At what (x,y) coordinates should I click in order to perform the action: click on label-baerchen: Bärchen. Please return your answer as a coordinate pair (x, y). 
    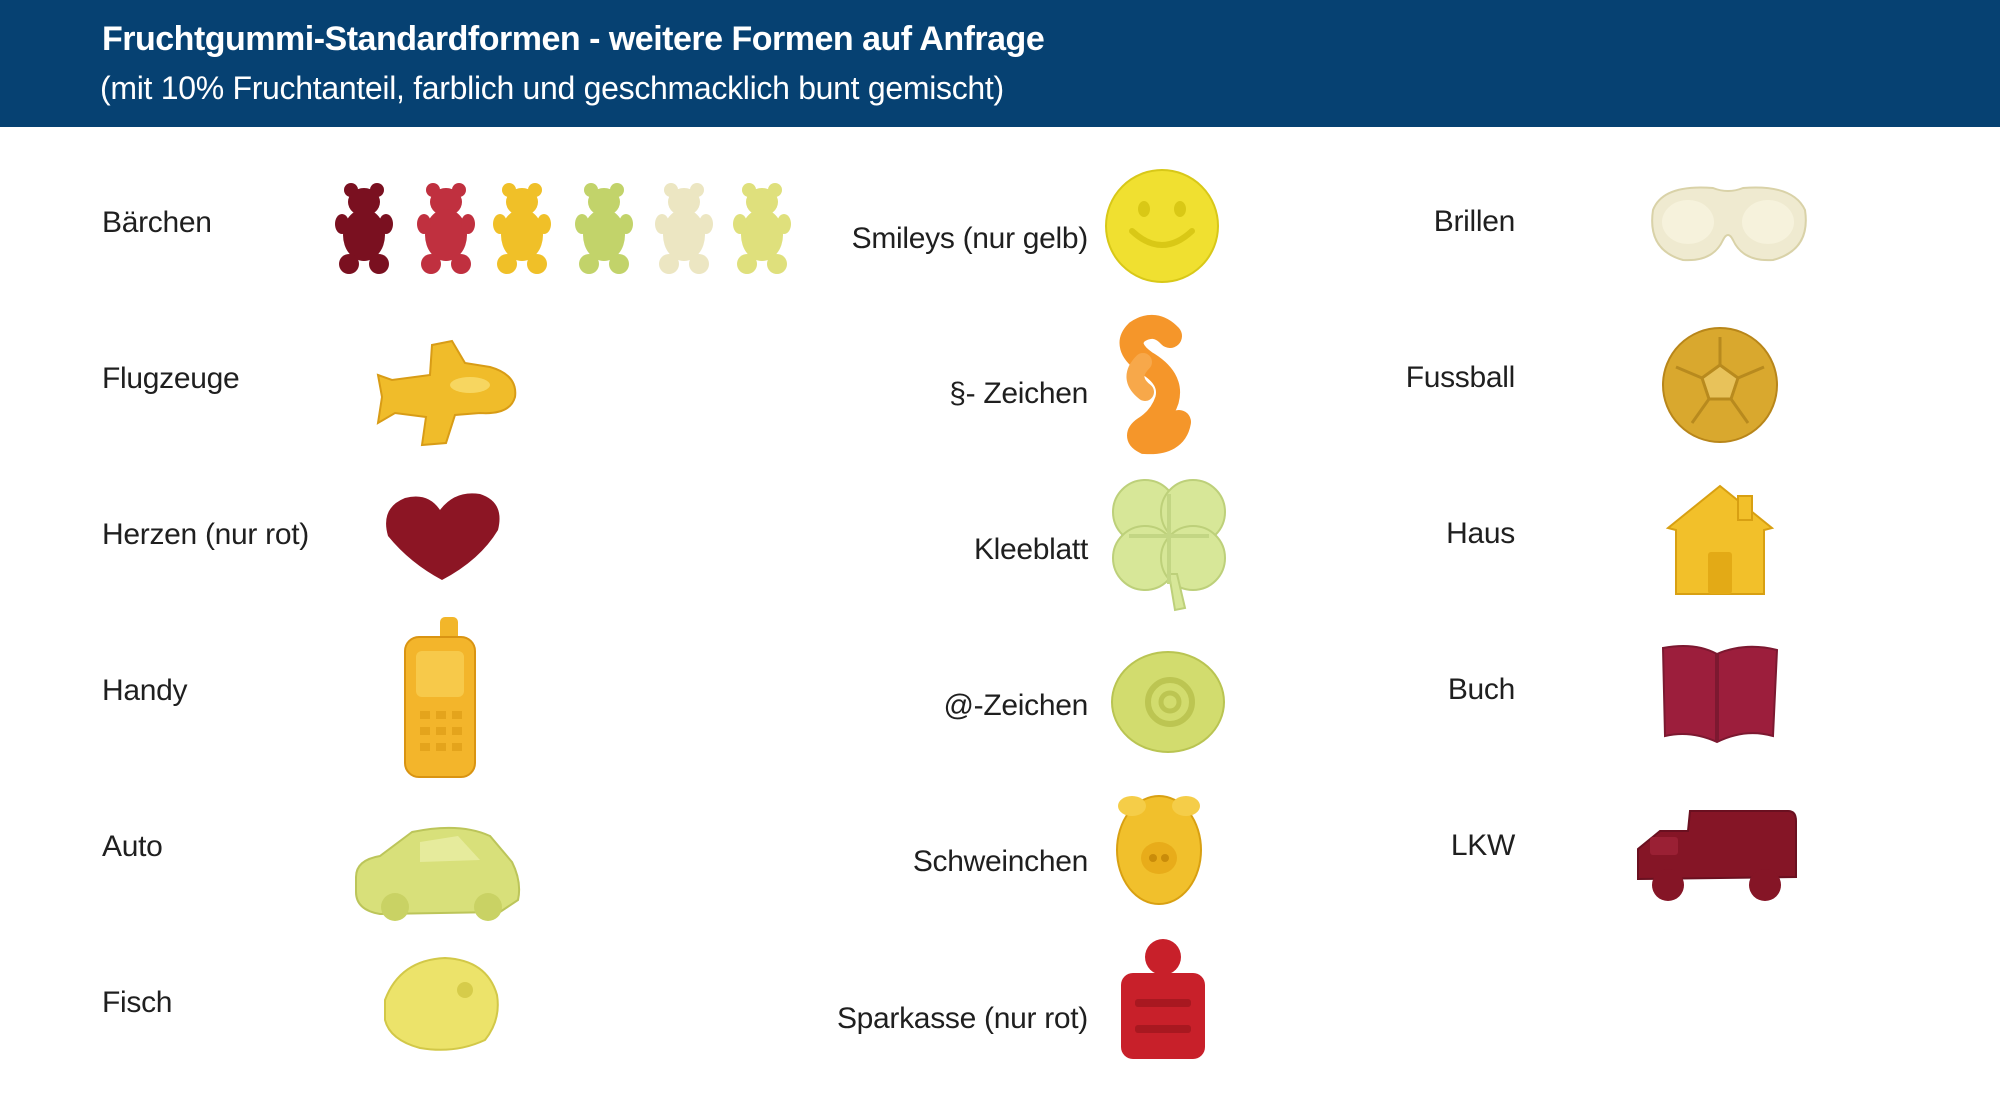
    Looking at the image, I should click on (157, 222).